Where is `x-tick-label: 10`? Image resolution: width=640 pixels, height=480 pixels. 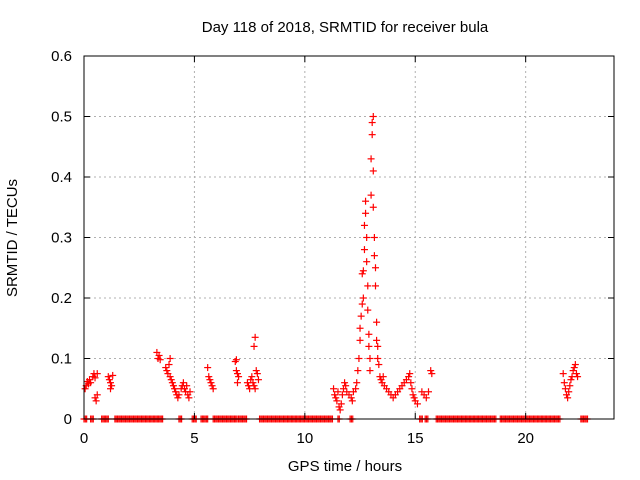 x-tick-label: 10 is located at coordinates (304, 438).